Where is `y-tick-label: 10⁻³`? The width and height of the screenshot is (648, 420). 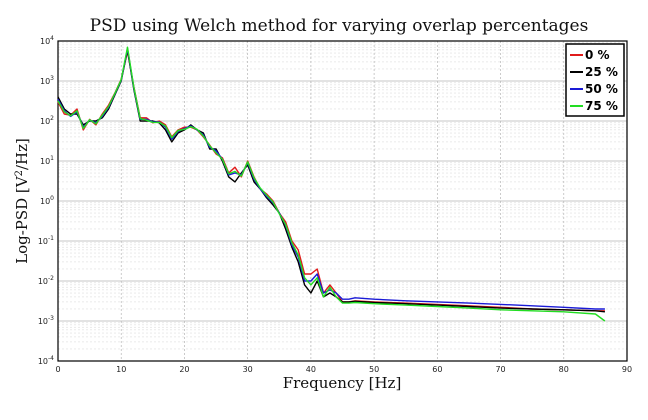
y-tick-label: 10⁻³ is located at coordinates (46, 320).